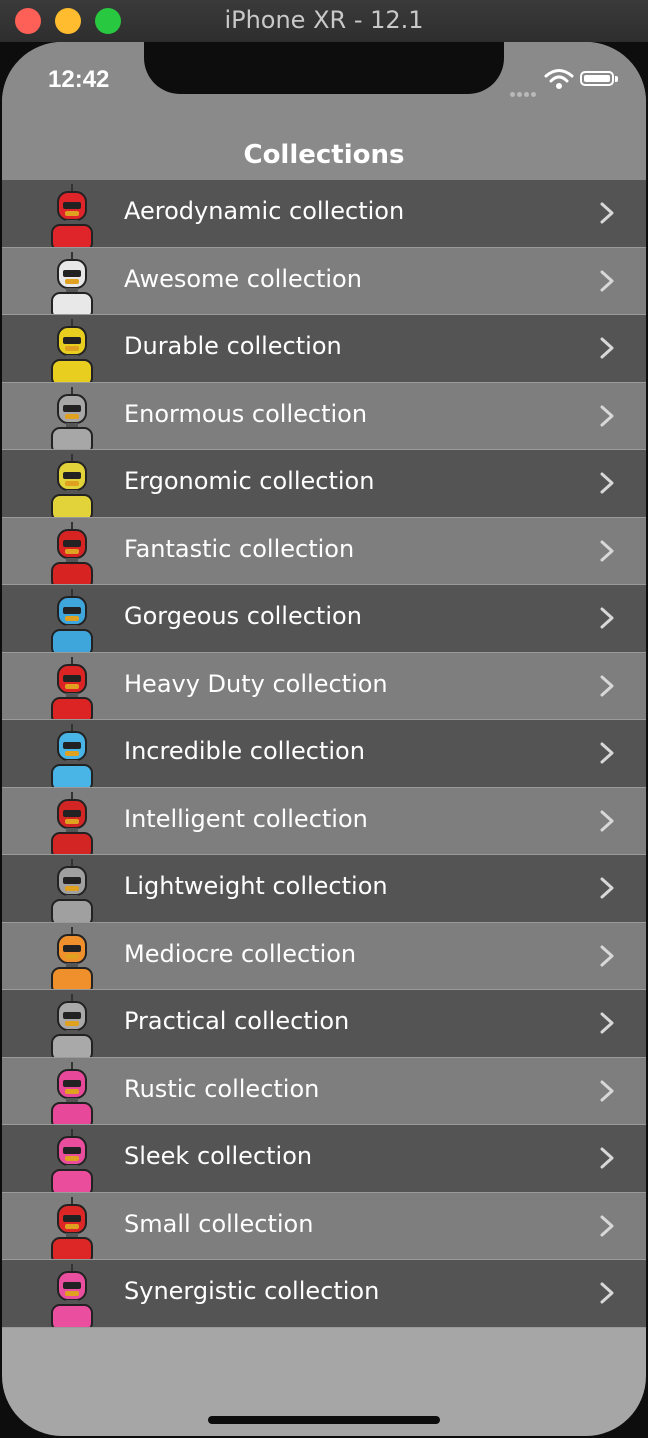  What do you see at coordinates (239, 548) in the screenshot?
I see `row-label: Fantastic collection` at bounding box center [239, 548].